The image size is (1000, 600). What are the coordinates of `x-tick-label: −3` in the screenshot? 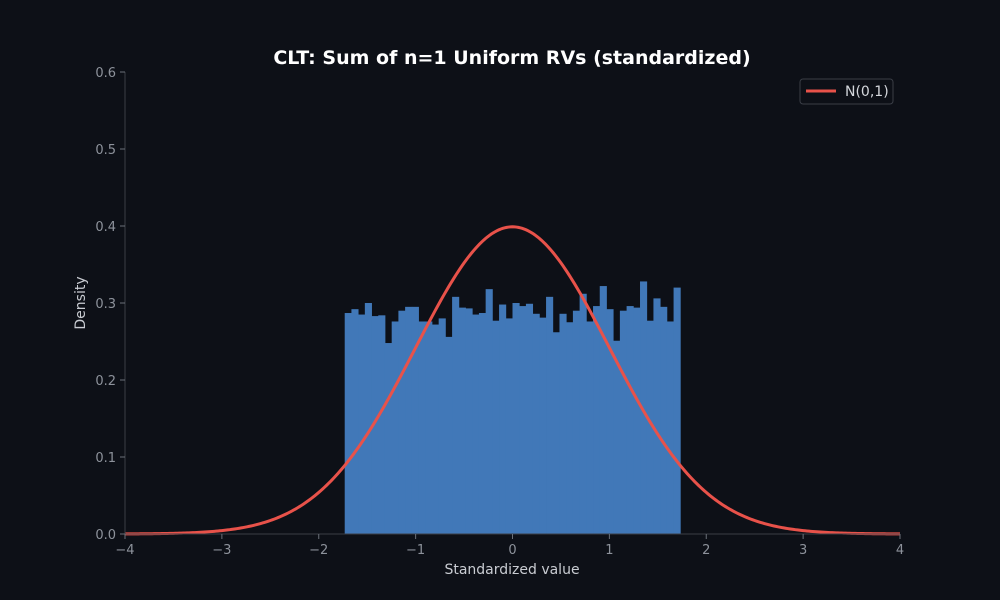 It's located at (221, 550).